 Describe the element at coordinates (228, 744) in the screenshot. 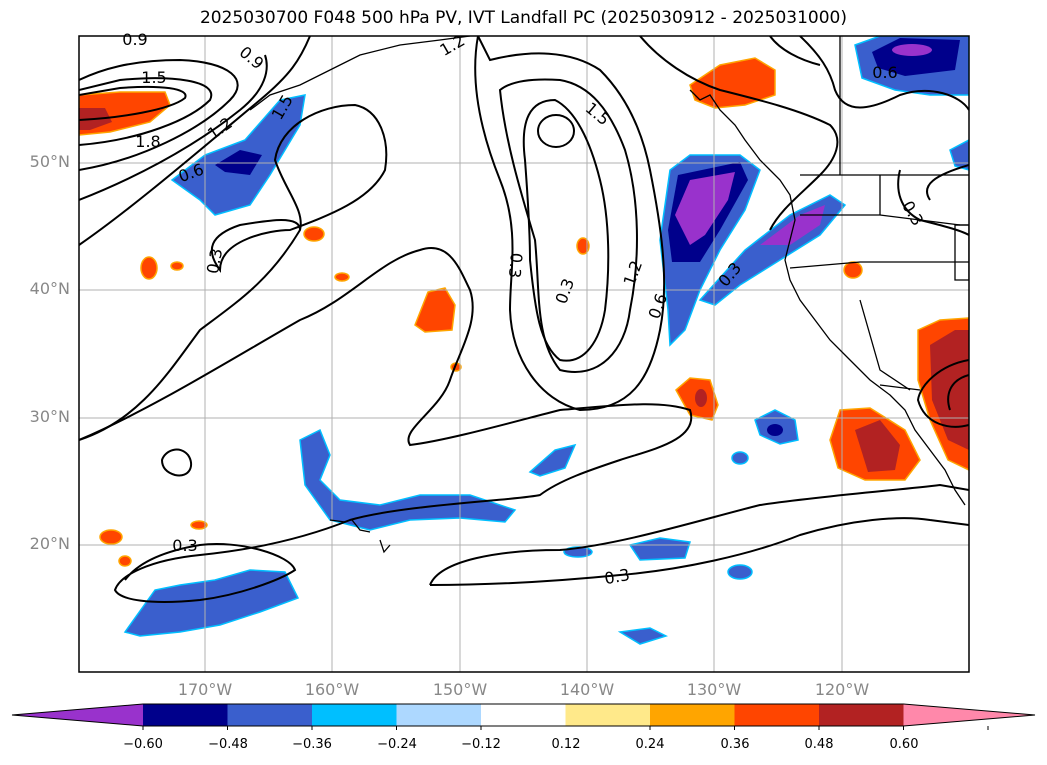

I see `colorbar-tick: −0.48` at that location.